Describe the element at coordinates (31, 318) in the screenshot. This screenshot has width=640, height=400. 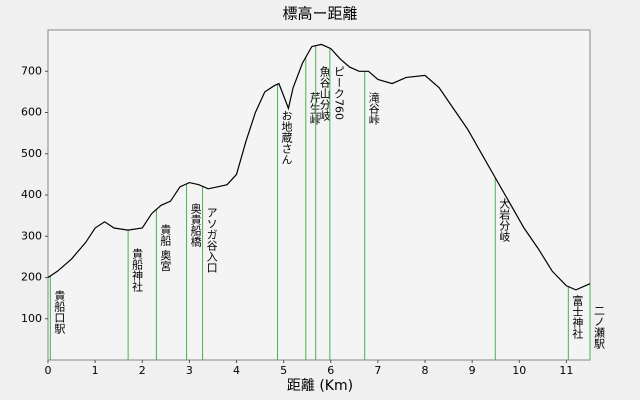
I see `y-tick-label: 100` at that location.